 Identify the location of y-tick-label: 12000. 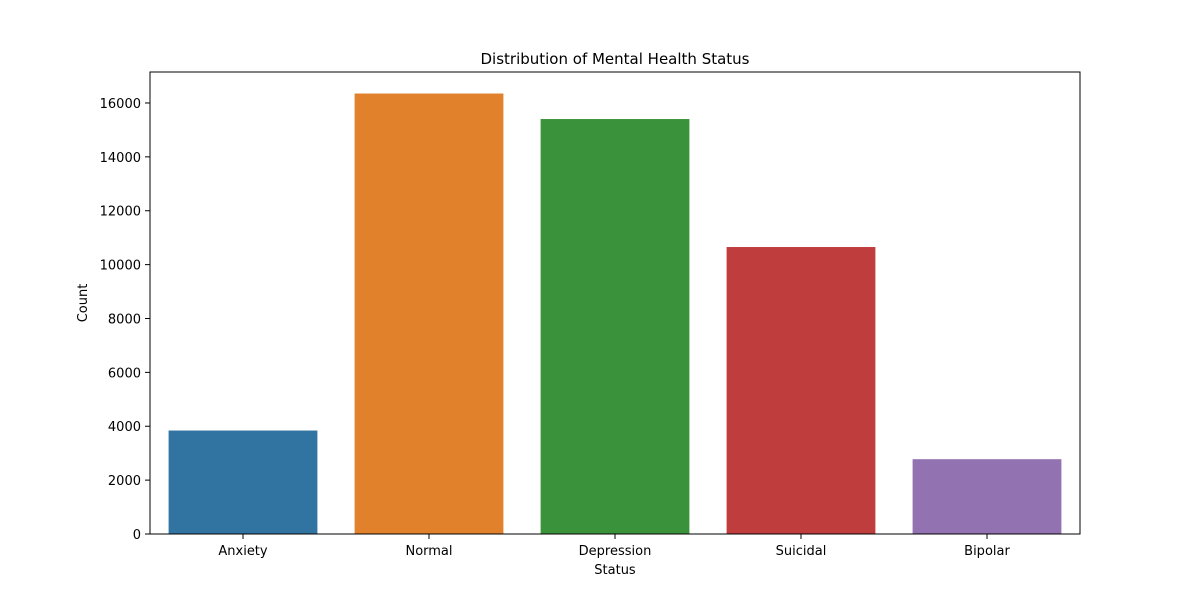
(120, 212).